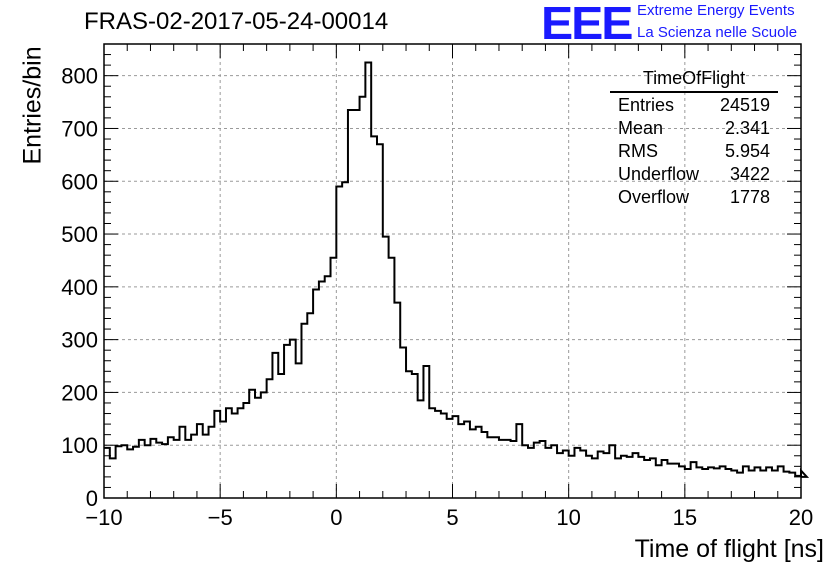 The height and width of the screenshot is (572, 836). I want to click on x-tick-label: −5, so click(220, 517).